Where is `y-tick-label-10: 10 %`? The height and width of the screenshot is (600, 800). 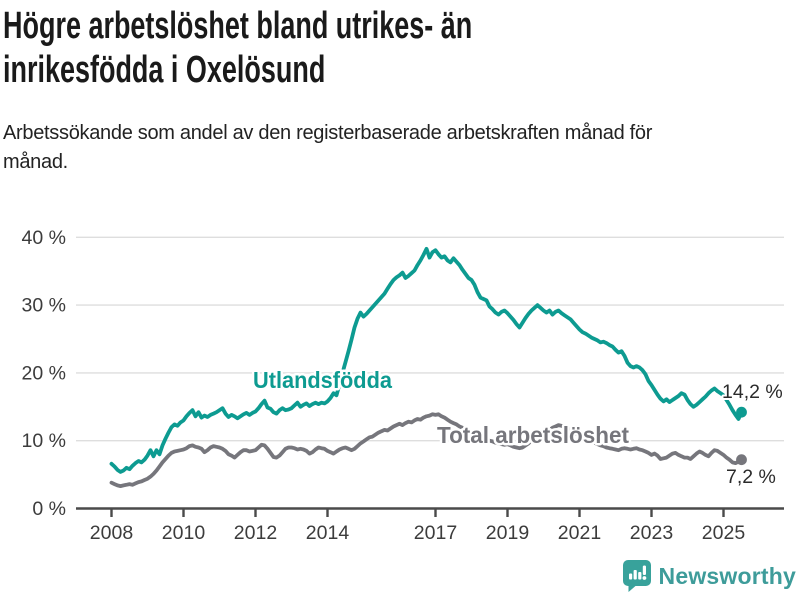
y-tick-label-10: 10 % is located at coordinates (44, 441).